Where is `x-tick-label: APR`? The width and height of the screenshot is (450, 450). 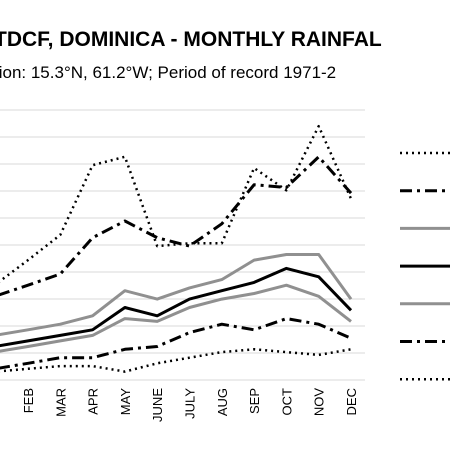 x-tick-label: APR is located at coordinates (93, 401).